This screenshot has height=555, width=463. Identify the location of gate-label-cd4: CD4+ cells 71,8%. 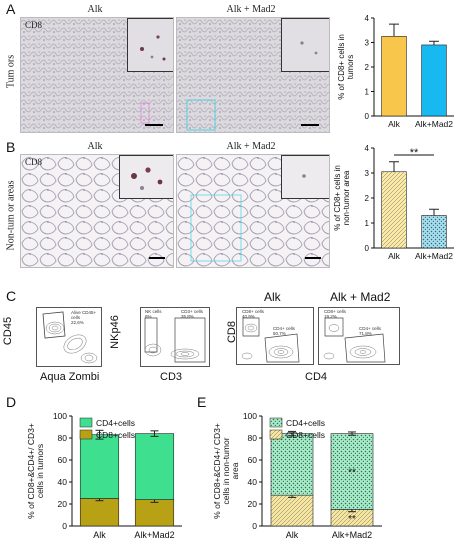
(370, 331).